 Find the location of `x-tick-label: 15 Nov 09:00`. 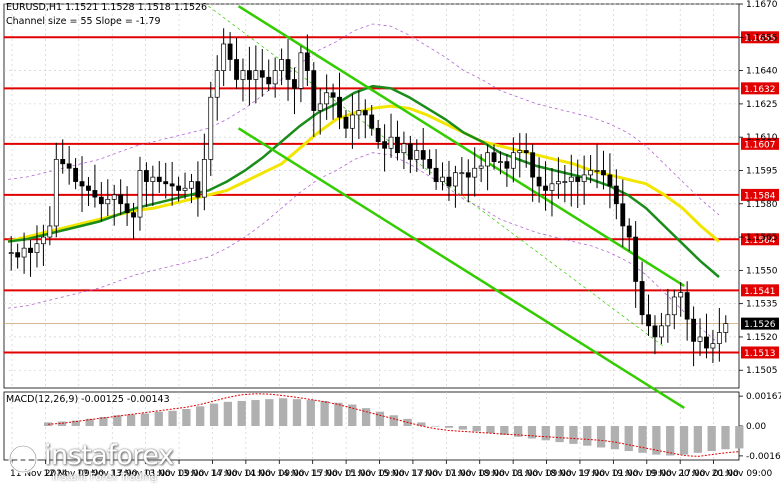

x-tick-label: 15 Nov 09:00 is located at coordinates (374, 474).